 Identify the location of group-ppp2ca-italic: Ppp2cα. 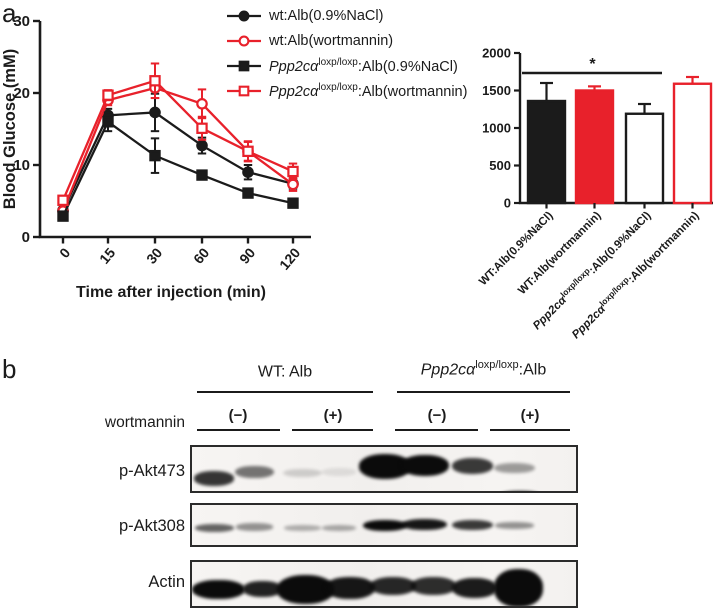
(448, 370).